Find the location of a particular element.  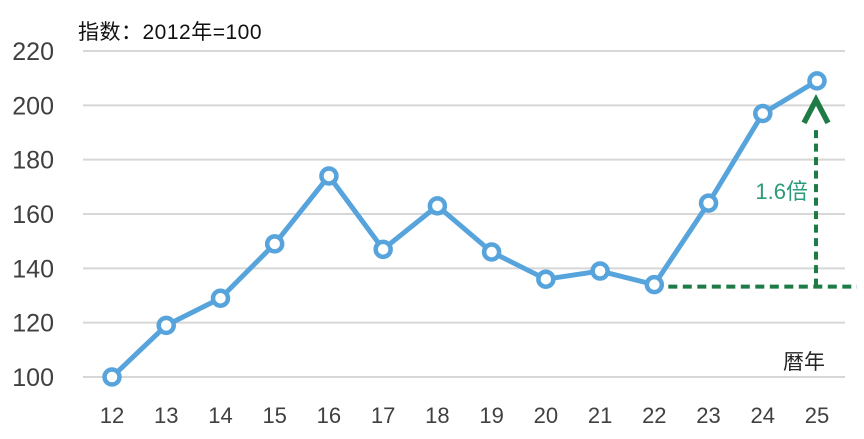

x-tick-label-12: 12 is located at coordinates (112, 415).